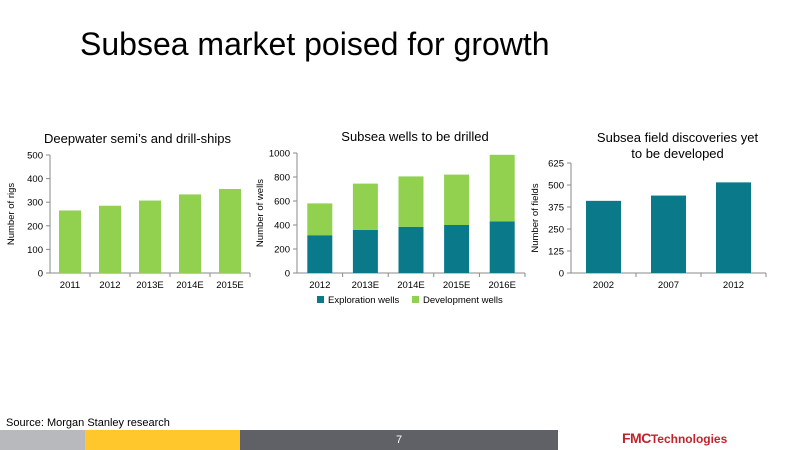  Describe the element at coordinates (556, 230) in the screenshot. I see `y-tick-label: 250` at that location.